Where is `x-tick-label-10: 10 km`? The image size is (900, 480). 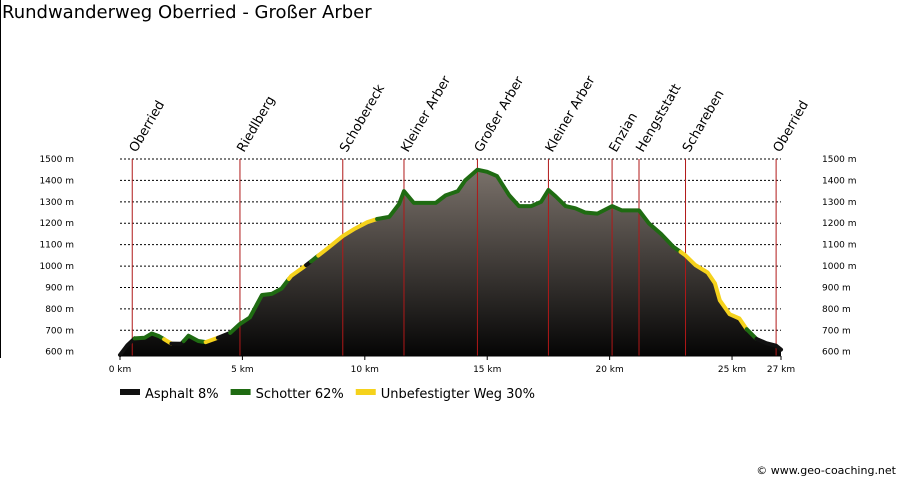 x-tick-label-10: 10 km is located at coordinates (365, 370).